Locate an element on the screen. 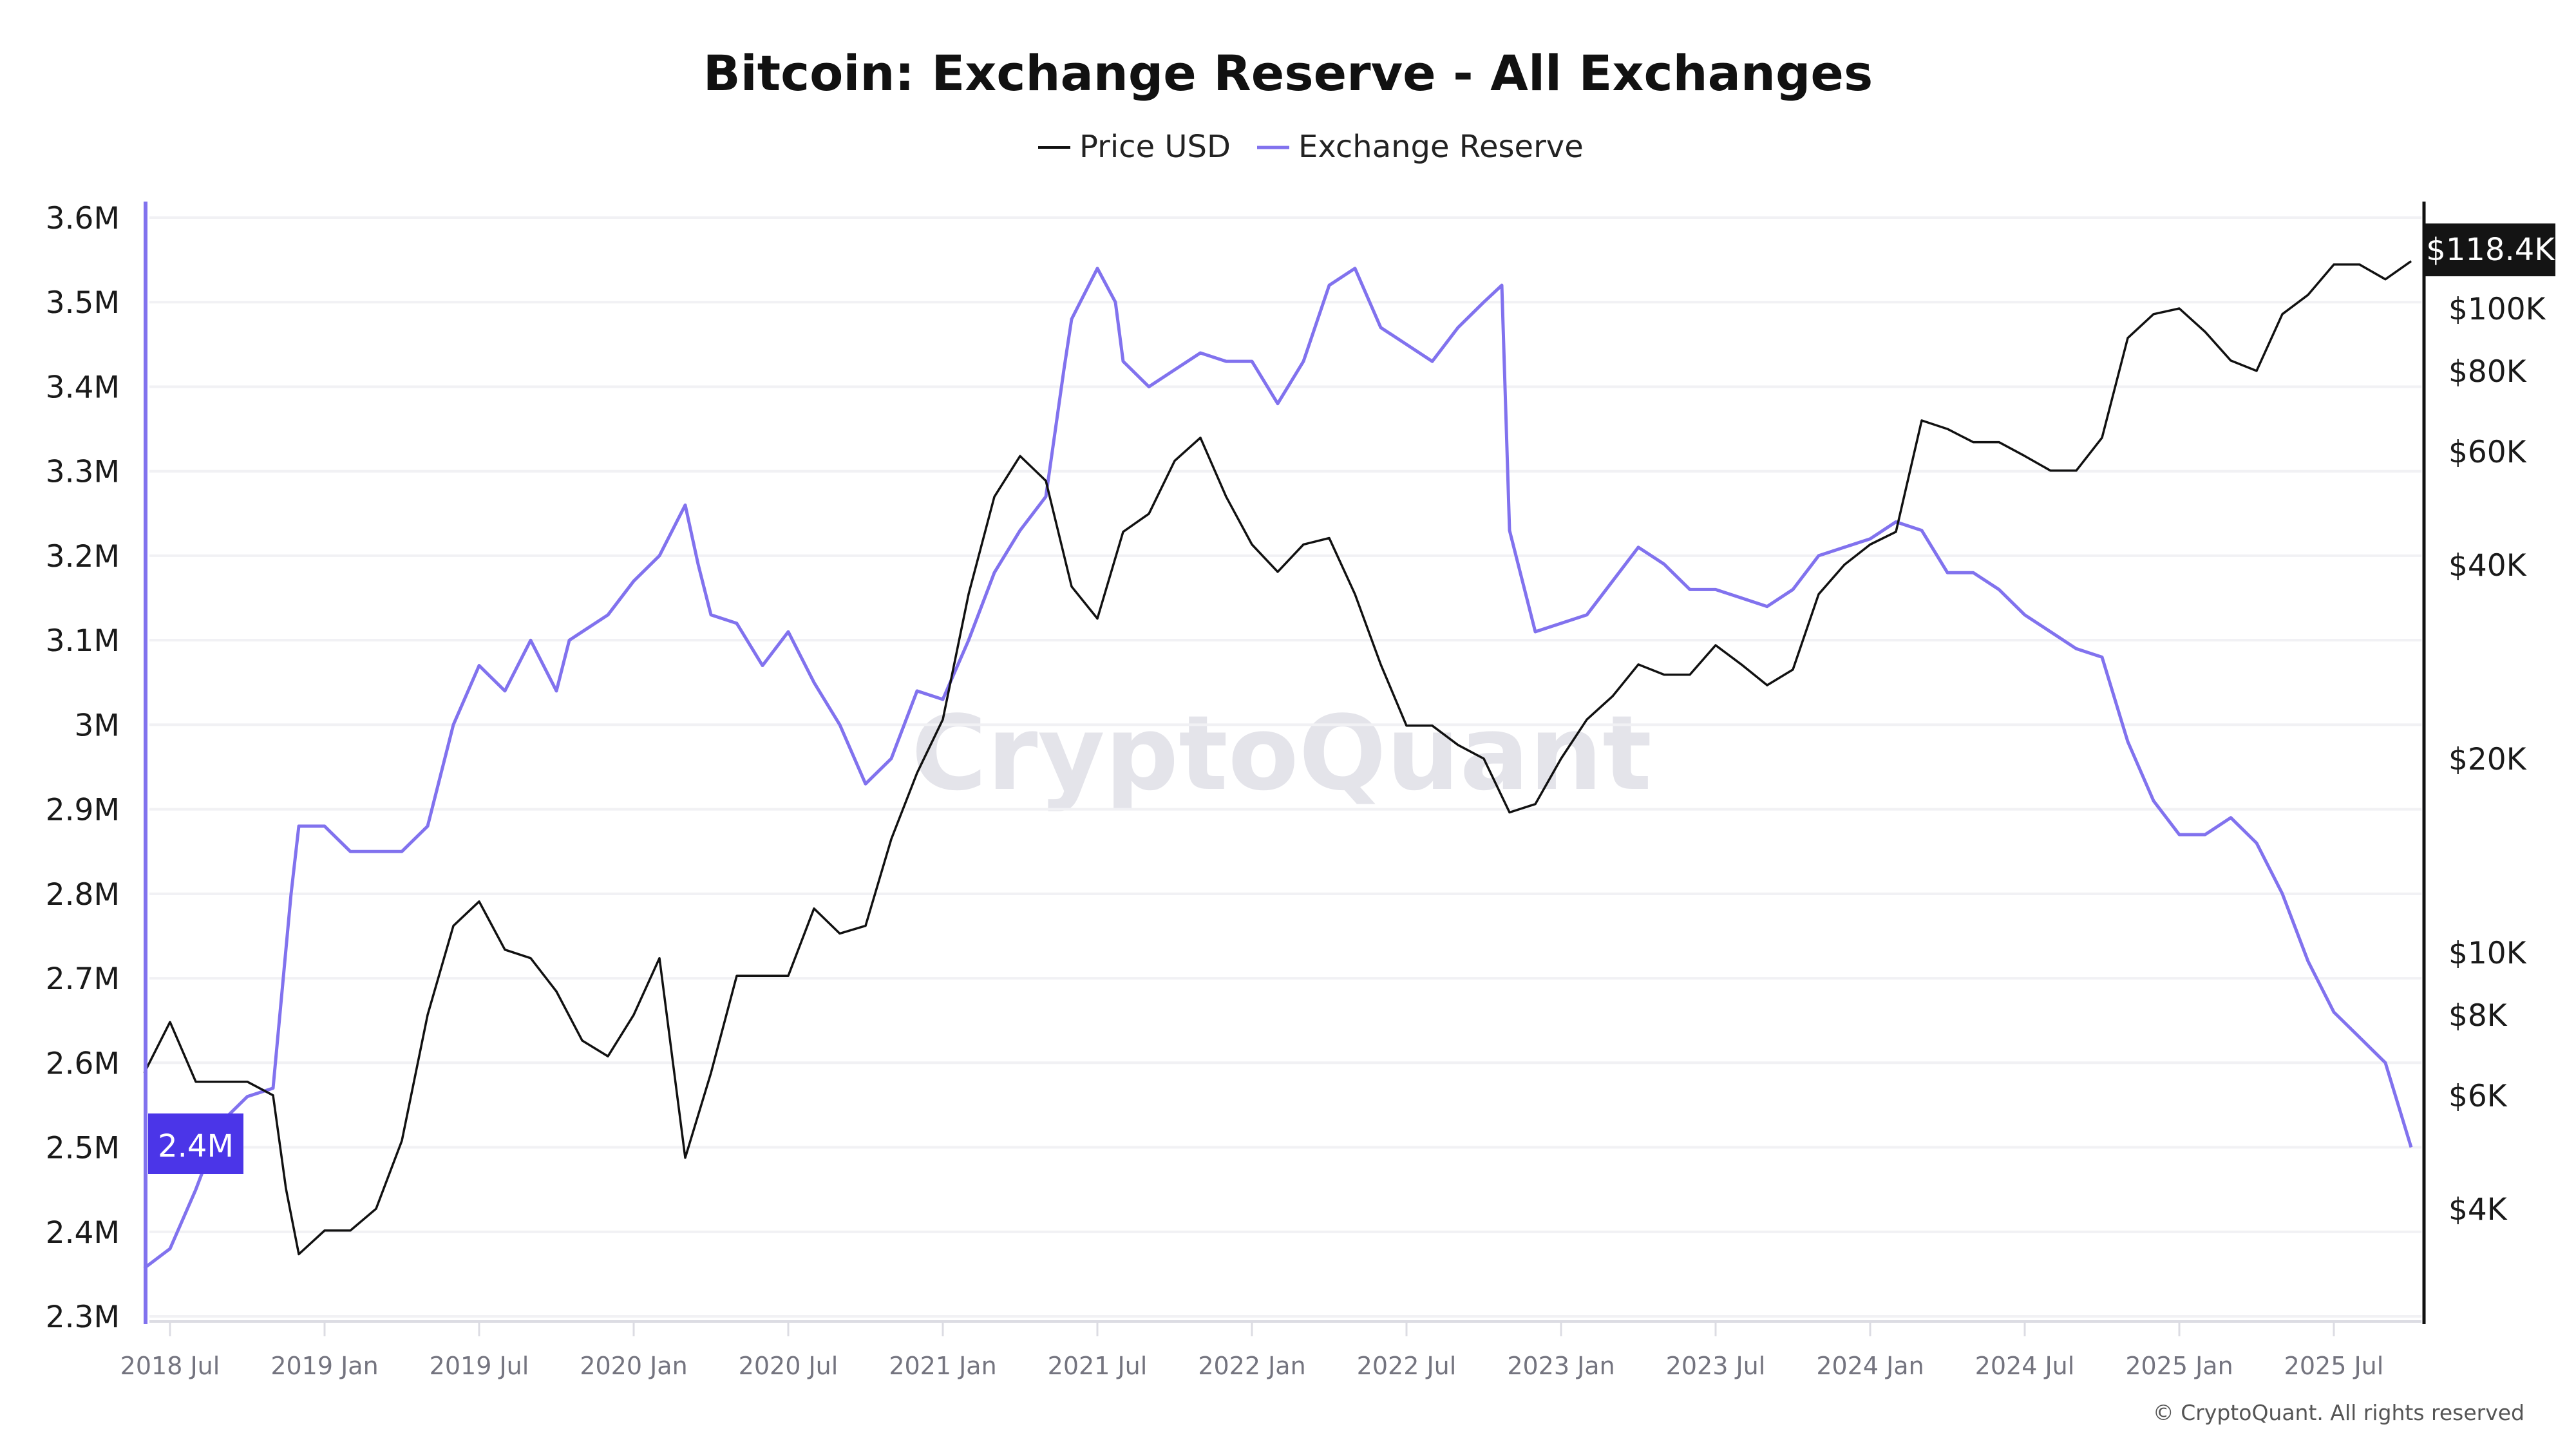 This screenshot has width=2576, height=1449. left-tick-label: 2.4M is located at coordinates (83, 1233).